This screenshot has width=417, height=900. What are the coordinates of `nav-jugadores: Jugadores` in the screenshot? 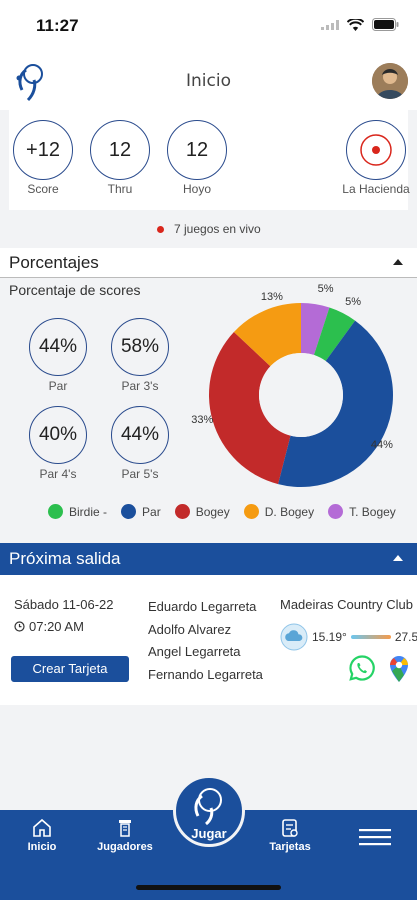 It's located at (125, 835).